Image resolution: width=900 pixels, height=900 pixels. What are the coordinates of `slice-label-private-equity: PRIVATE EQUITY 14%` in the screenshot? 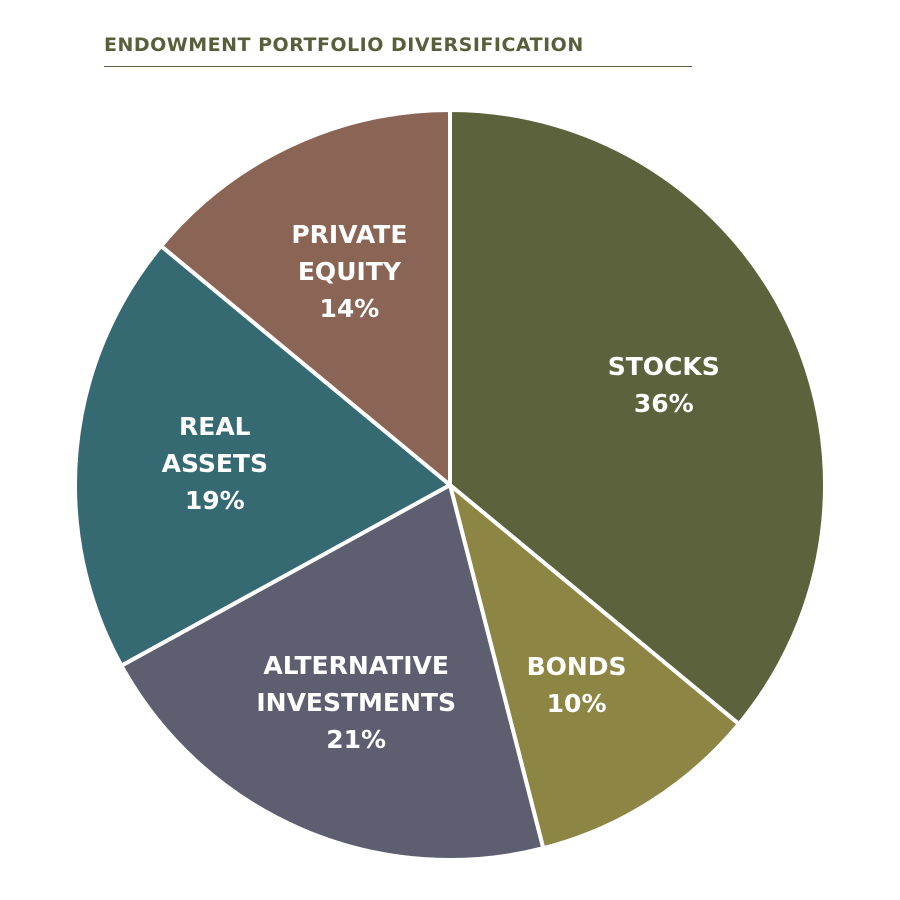 It's located at (349, 271).